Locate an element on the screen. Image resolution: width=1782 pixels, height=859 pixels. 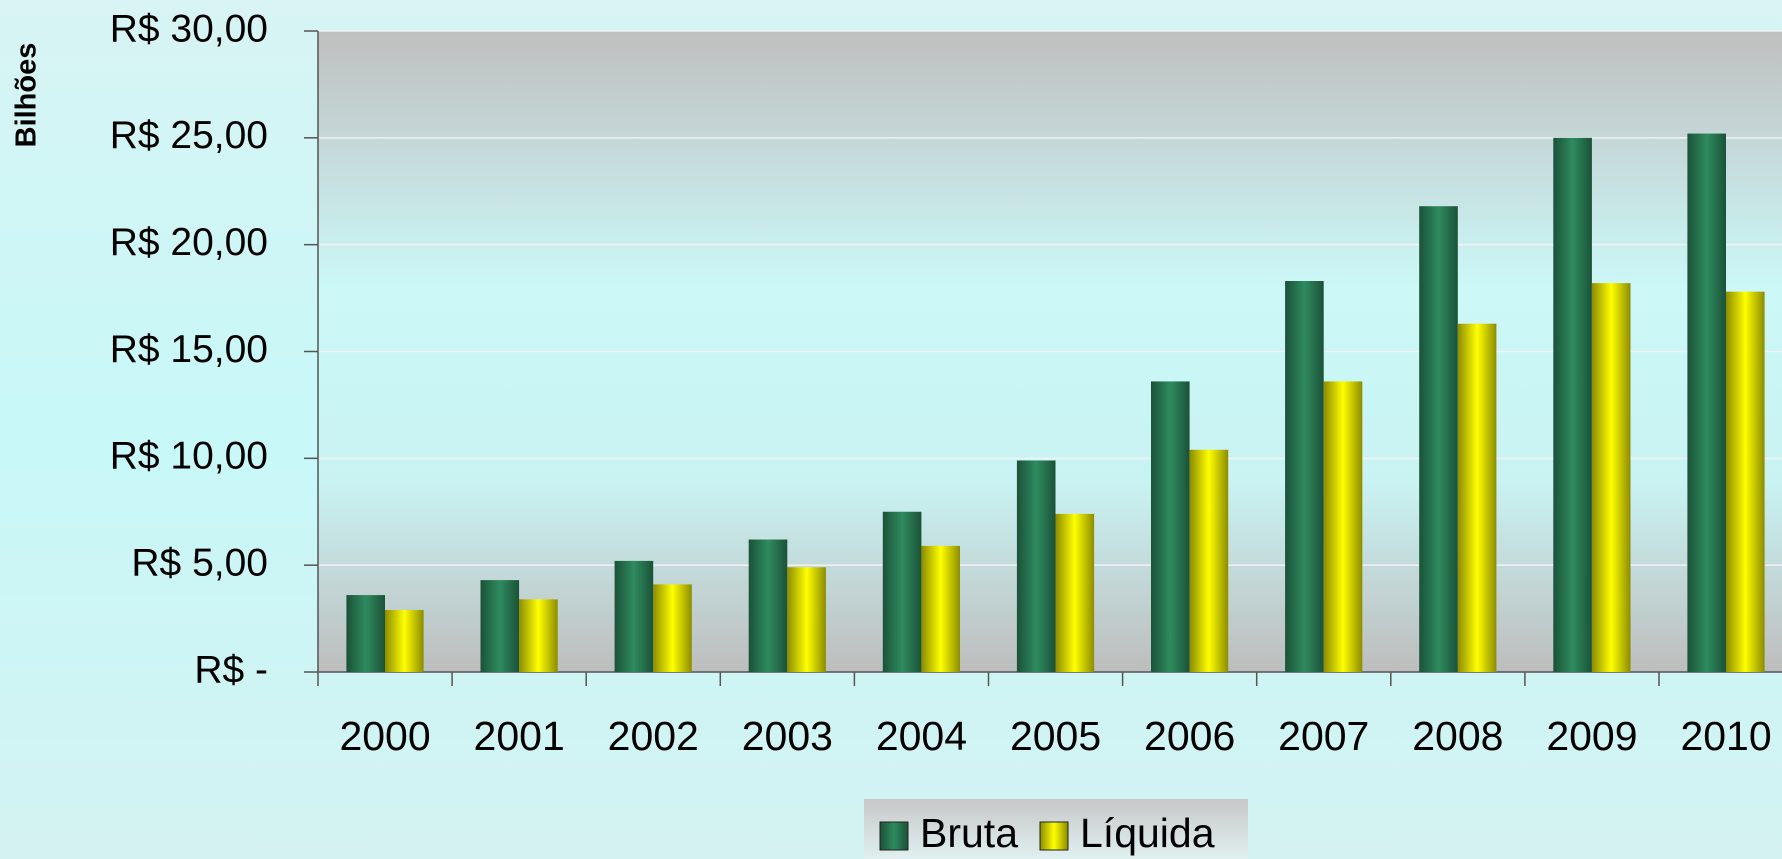
y-tick-label: R$ 25,00 is located at coordinates (189, 135).